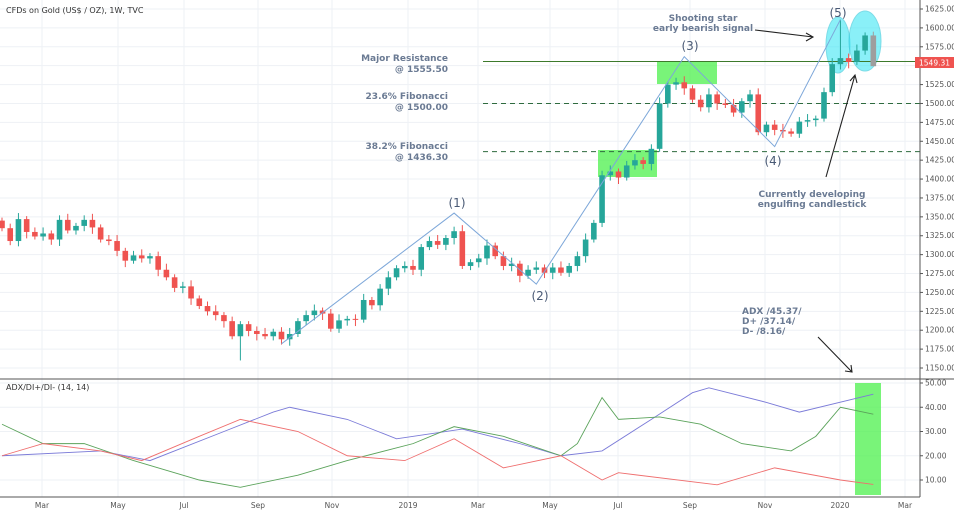  What do you see at coordinates (939, 179) in the screenshot?
I see `y-tick-label: 1400.00` at bounding box center [939, 179].